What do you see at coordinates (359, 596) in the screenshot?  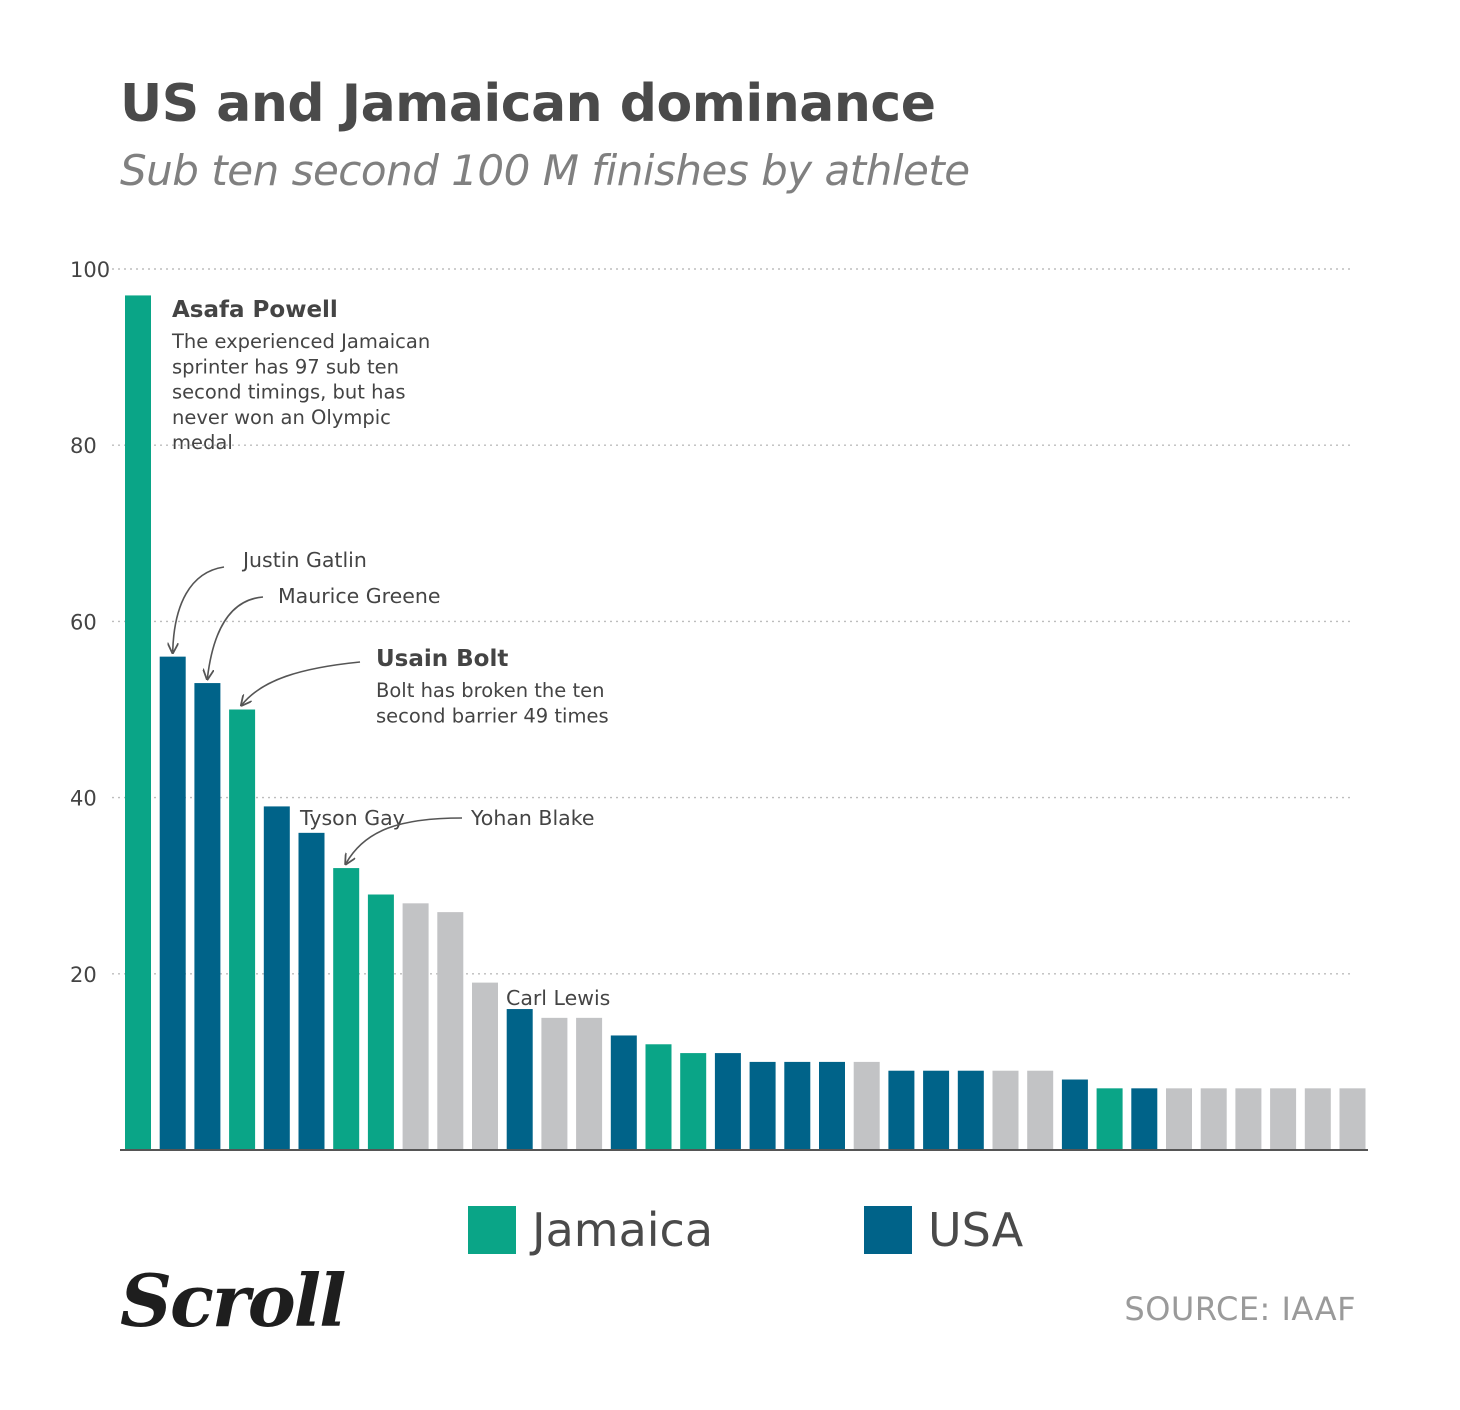 I see `annotation-name: Maurice Greene` at bounding box center [359, 596].